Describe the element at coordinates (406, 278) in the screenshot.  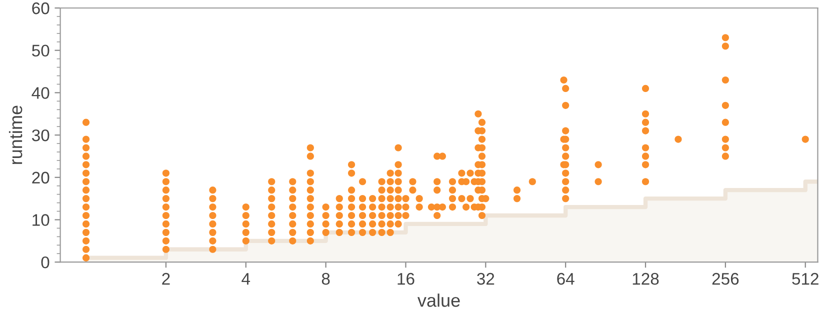
I see `x-tick-label: 16` at that location.